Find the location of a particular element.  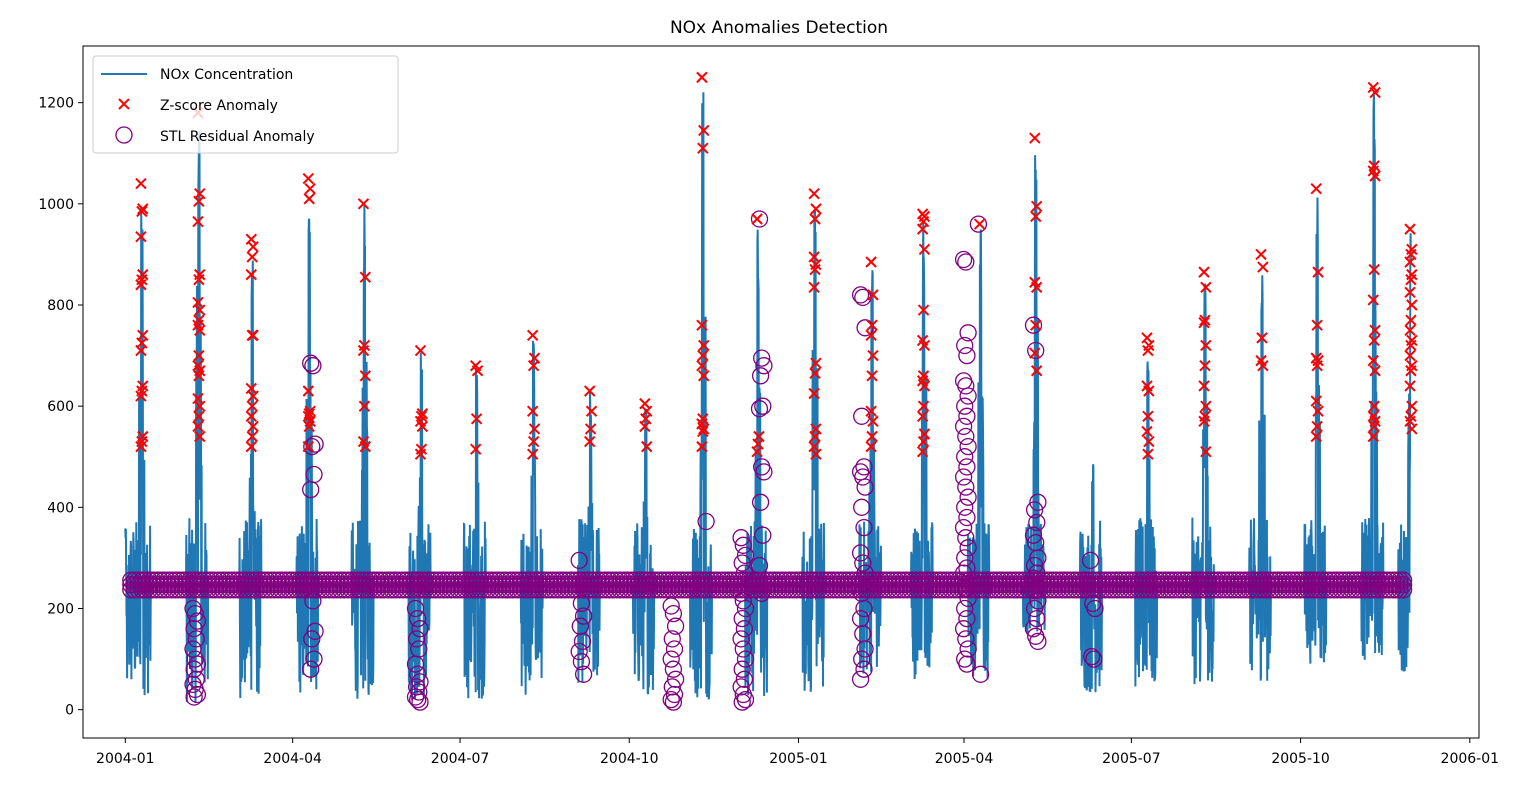

y-tick-label: 200 is located at coordinates (60, 610).